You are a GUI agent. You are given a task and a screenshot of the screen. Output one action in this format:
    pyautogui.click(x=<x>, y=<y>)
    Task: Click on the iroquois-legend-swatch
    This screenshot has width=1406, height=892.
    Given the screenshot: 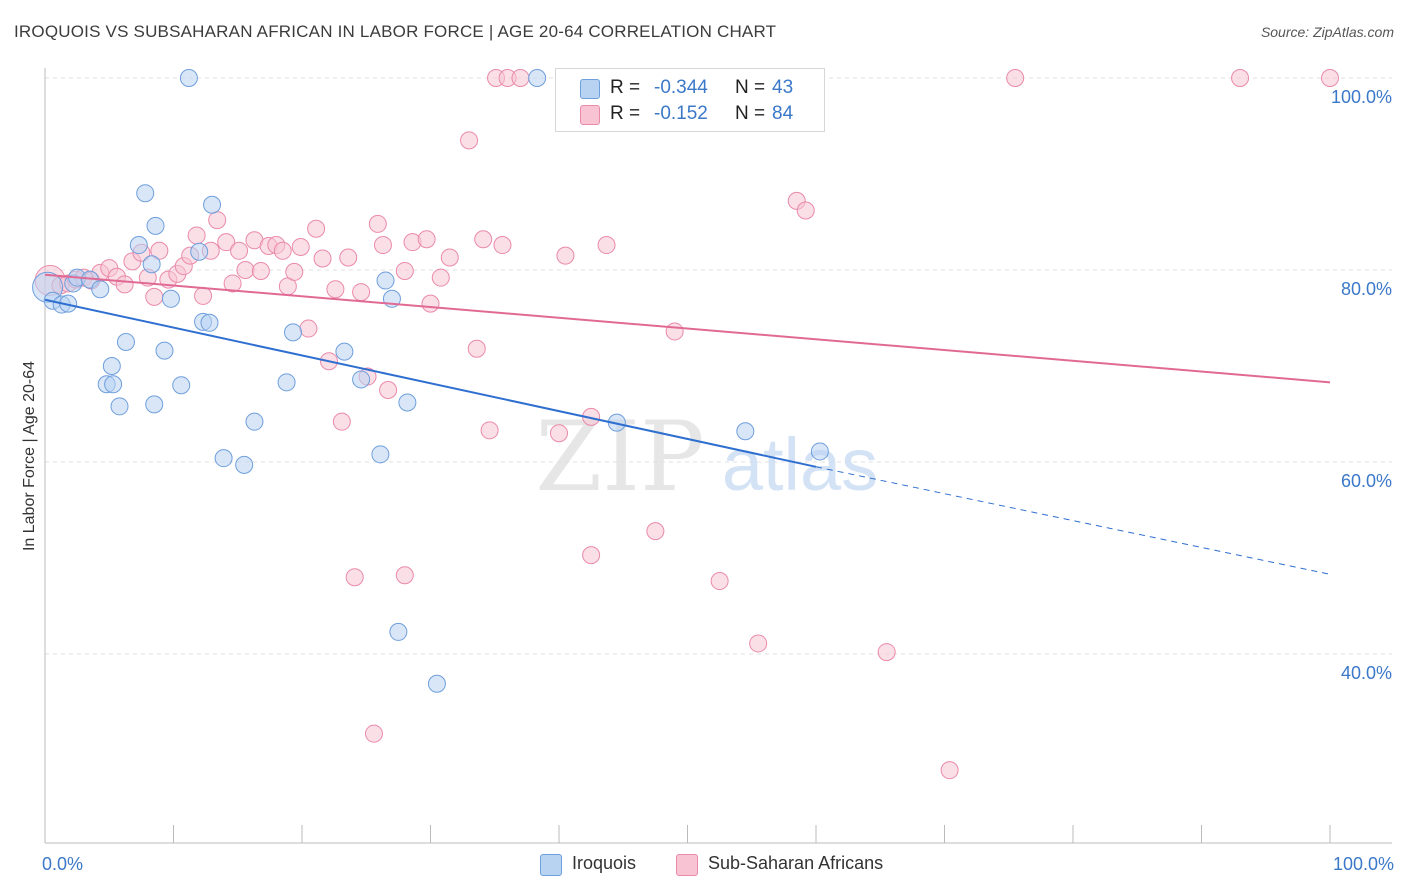 What is the action you would take?
    pyautogui.click(x=551, y=865)
    